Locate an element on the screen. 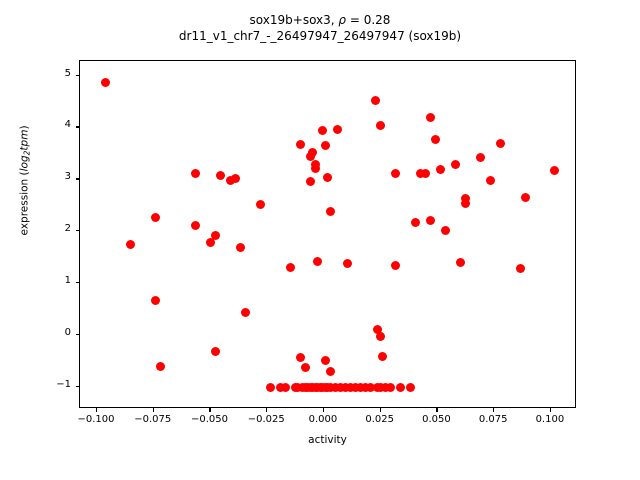 Image resolution: width=640 pixels, height=480 pixels. rho-symbol: ρ is located at coordinates (342, 20).